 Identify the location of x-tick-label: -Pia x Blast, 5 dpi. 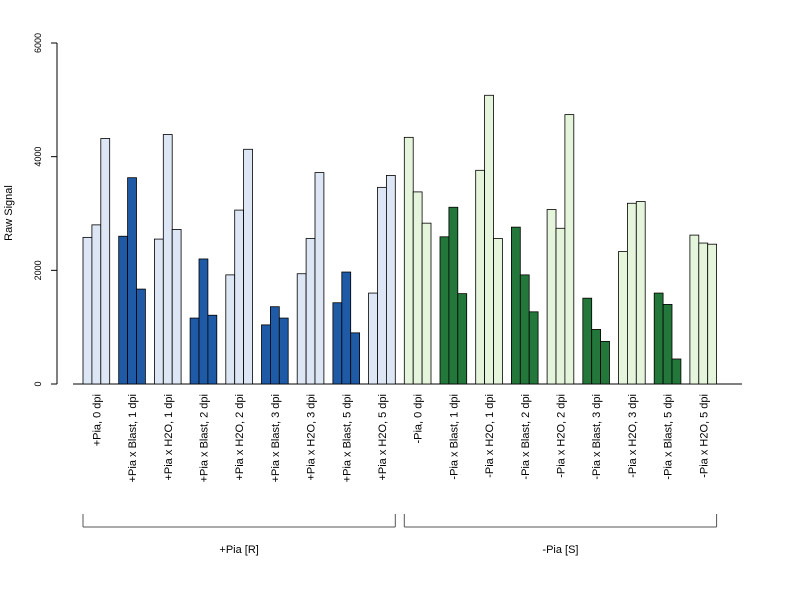
(669, 437).